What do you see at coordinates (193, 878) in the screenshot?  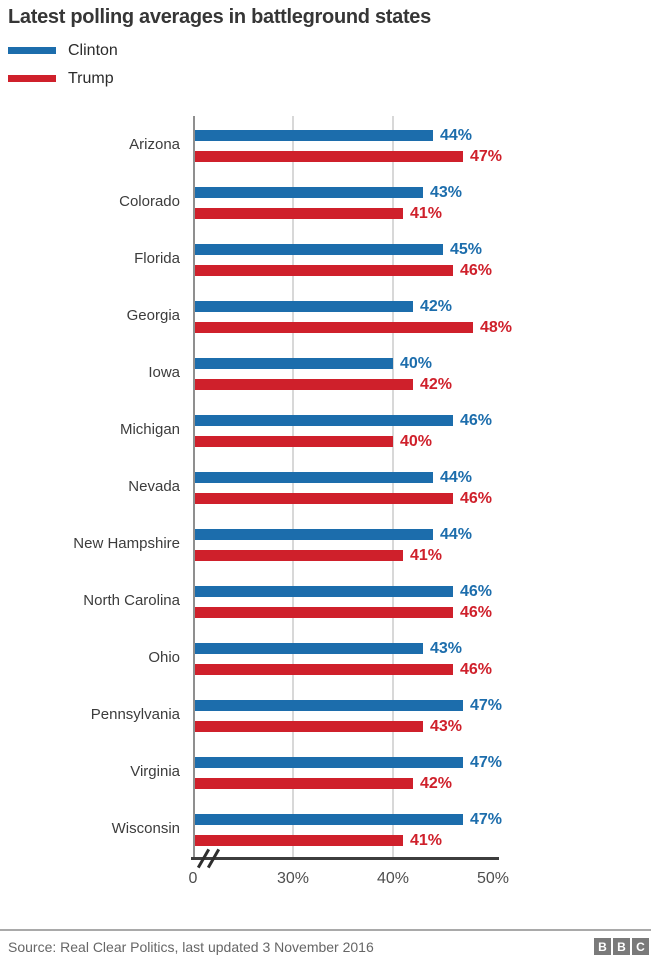 I see `x-tick-label: 0` at bounding box center [193, 878].